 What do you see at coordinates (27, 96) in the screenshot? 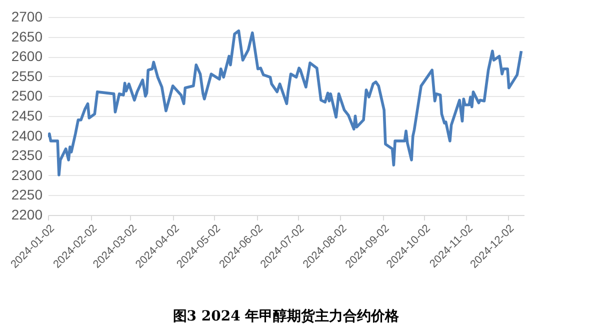
I see `y-tick-label: 2500` at bounding box center [27, 96].